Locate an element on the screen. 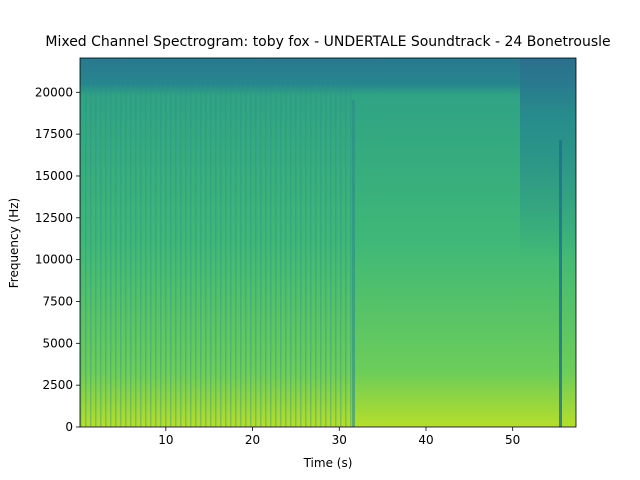 The image size is (640, 480). y-tick-label: 7500 is located at coordinates (57, 301).